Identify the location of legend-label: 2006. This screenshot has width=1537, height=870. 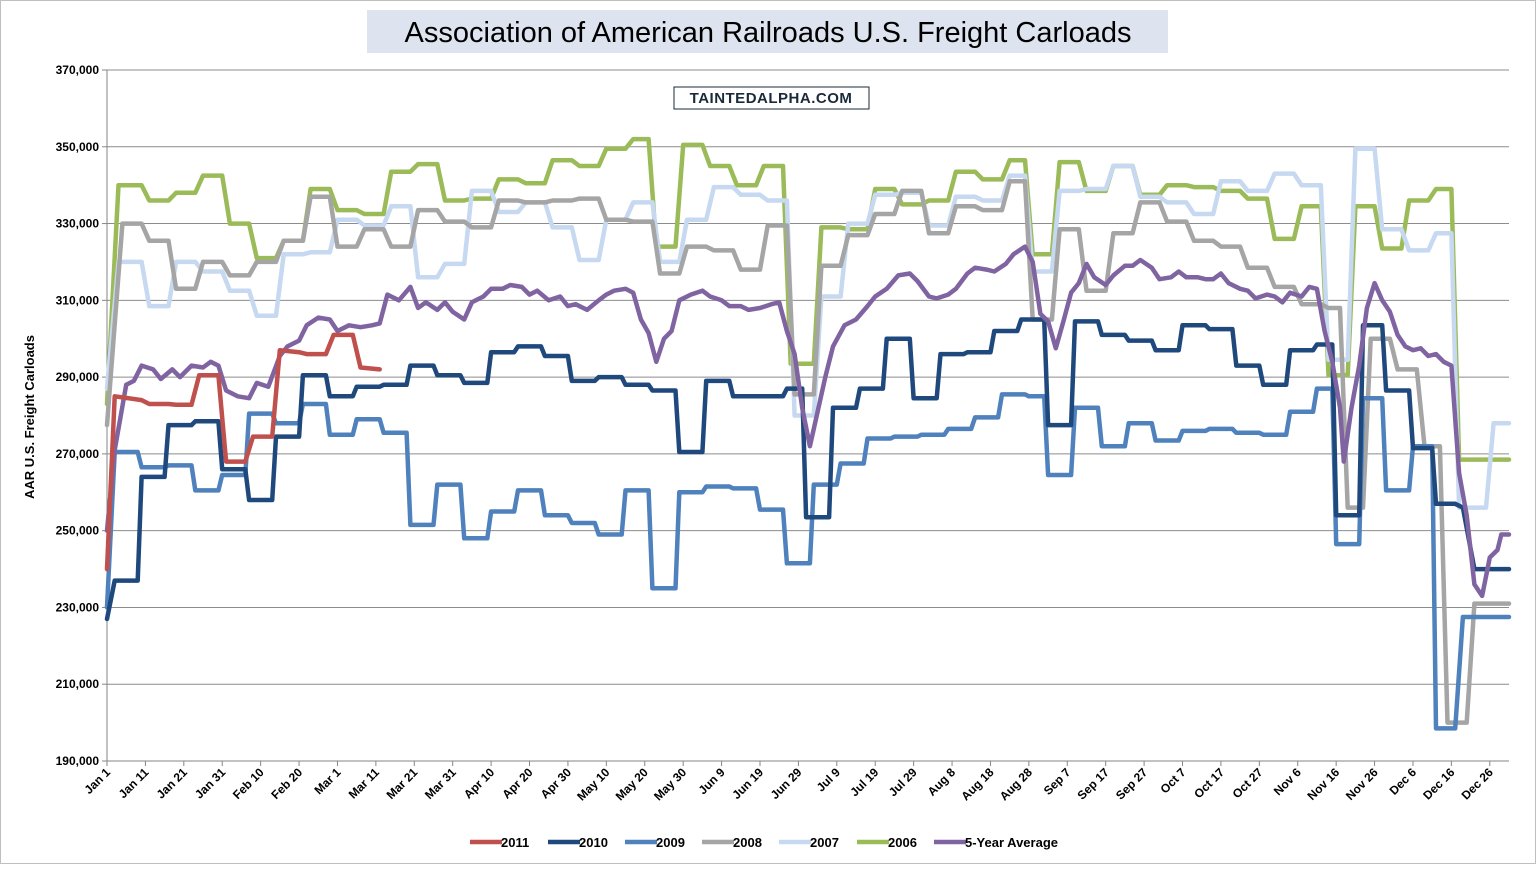
(902, 842).